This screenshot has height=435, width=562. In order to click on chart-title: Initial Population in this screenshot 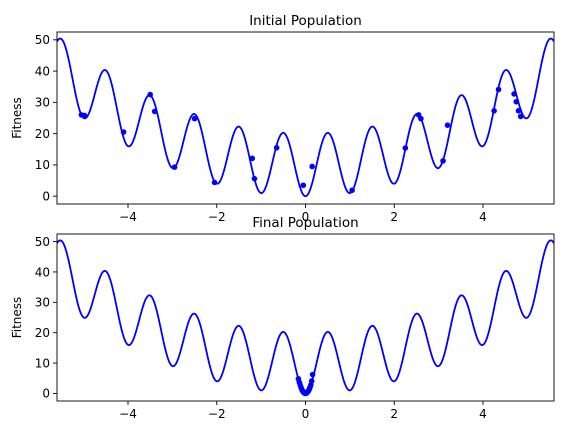, I will do `click(305, 21)`.